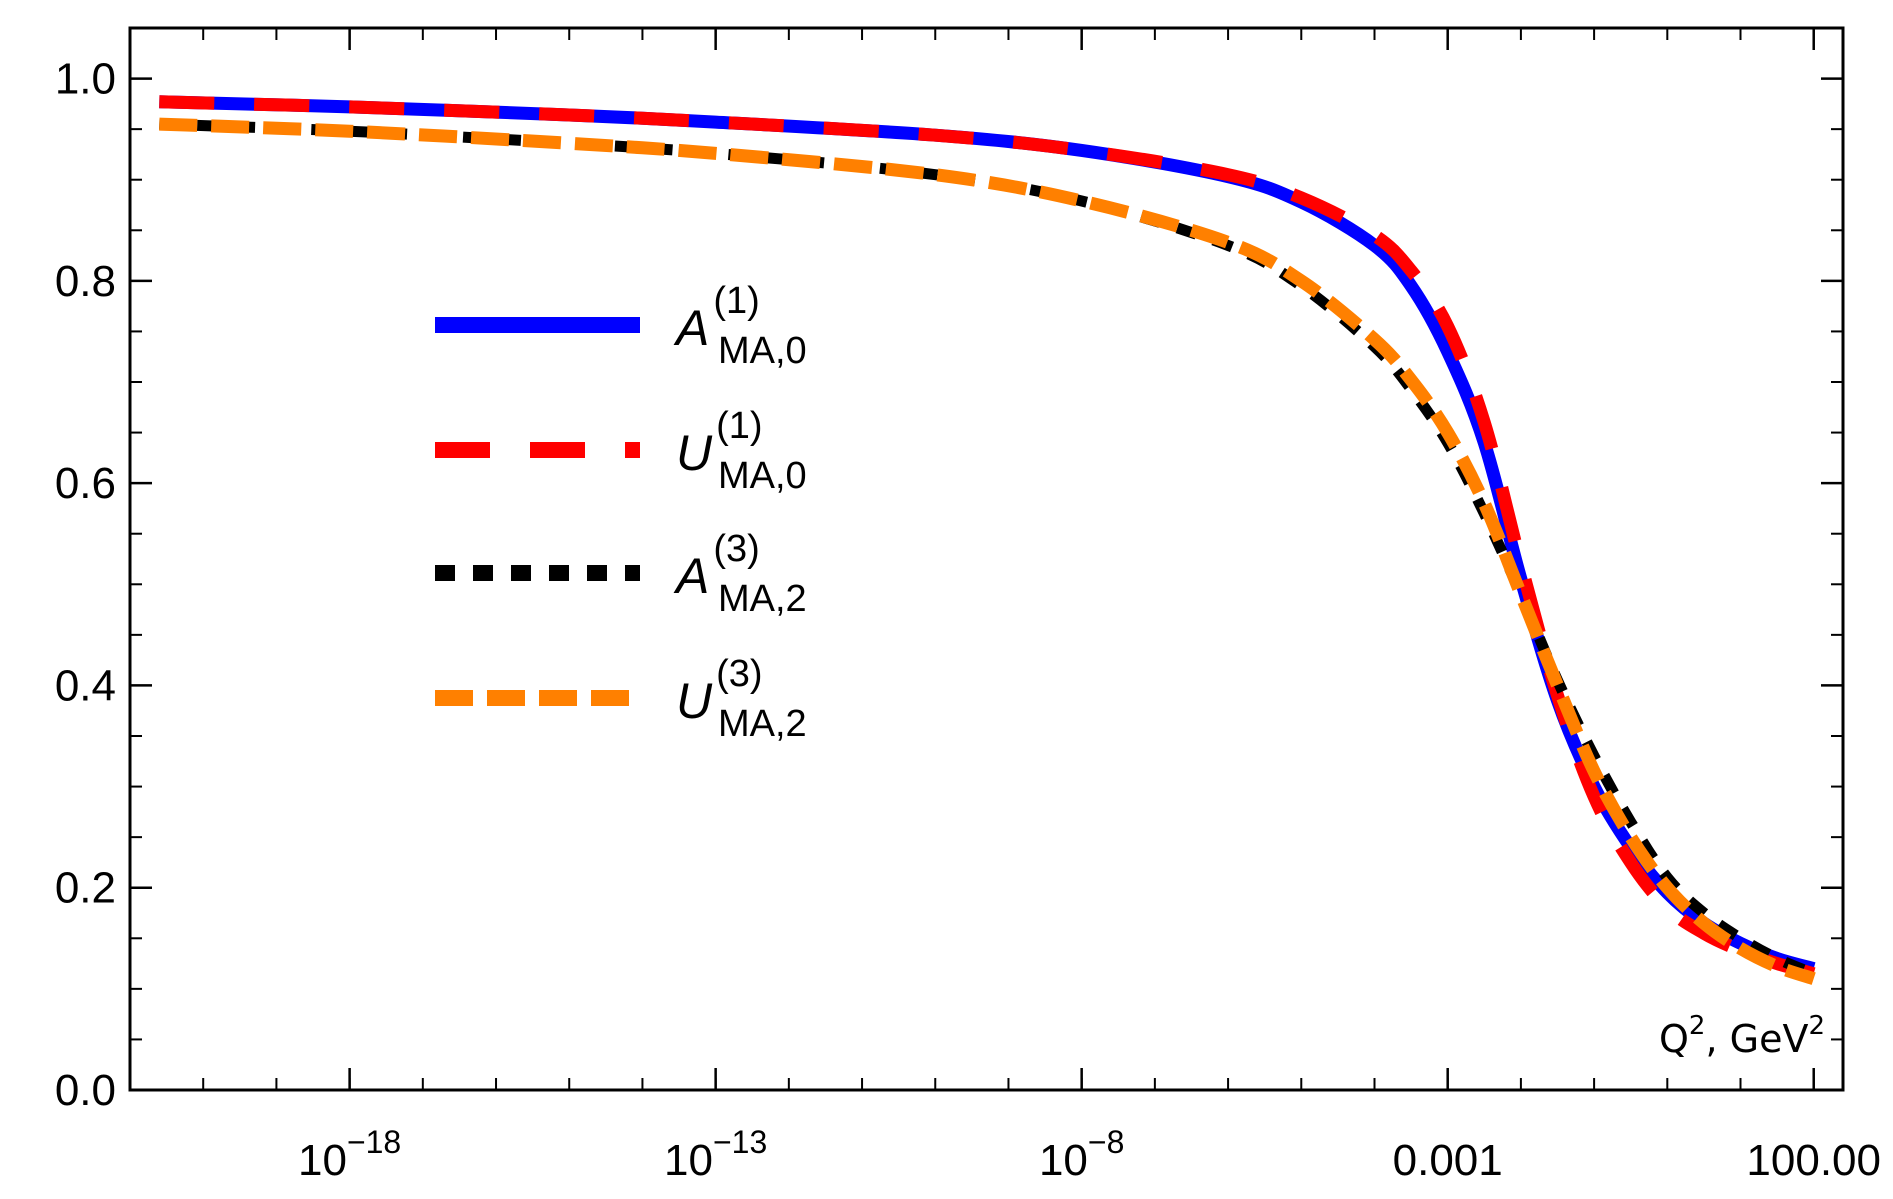  What do you see at coordinates (349, 1154) in the screenshot?
I see `x-tick-label: 10−18` at bounding box center [349, 1154].